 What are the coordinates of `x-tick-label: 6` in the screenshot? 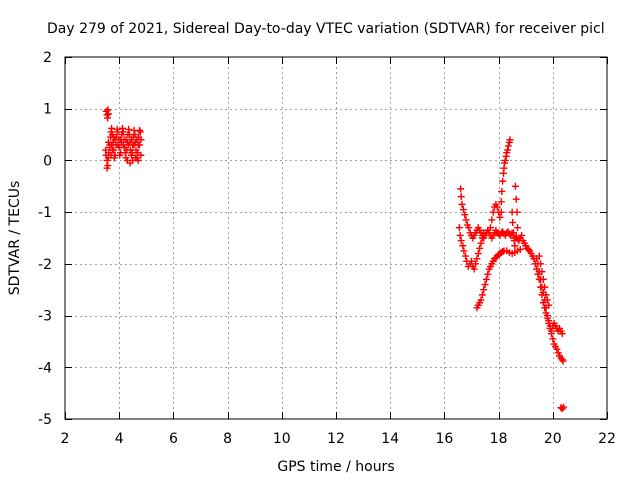 It's located at (173, 439).